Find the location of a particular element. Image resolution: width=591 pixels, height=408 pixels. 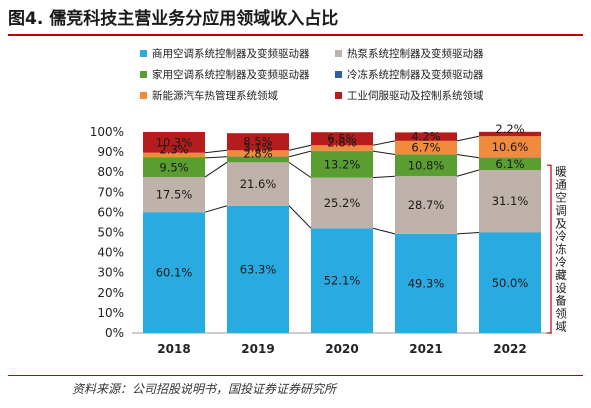

legend-label: 热泵系统控制器及变频驱动器 is located at coordinates (415, 54).